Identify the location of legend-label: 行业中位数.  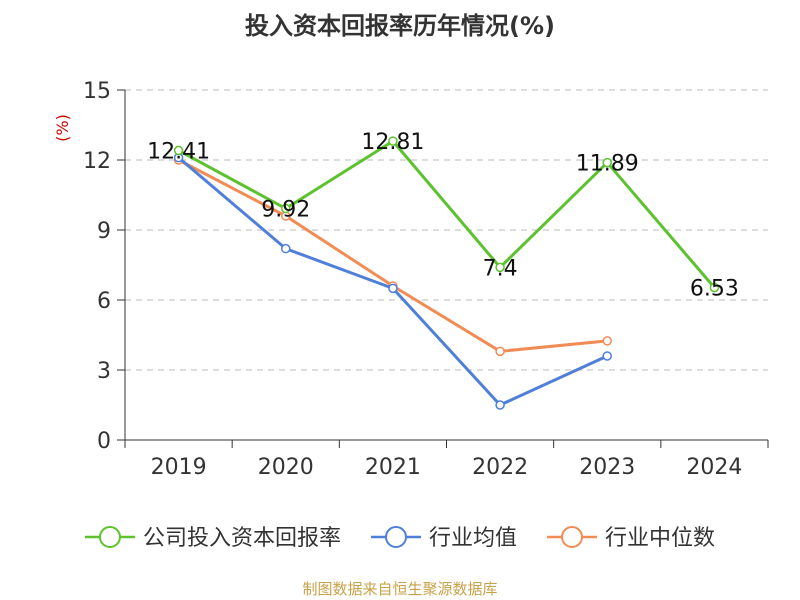
(660, 538).